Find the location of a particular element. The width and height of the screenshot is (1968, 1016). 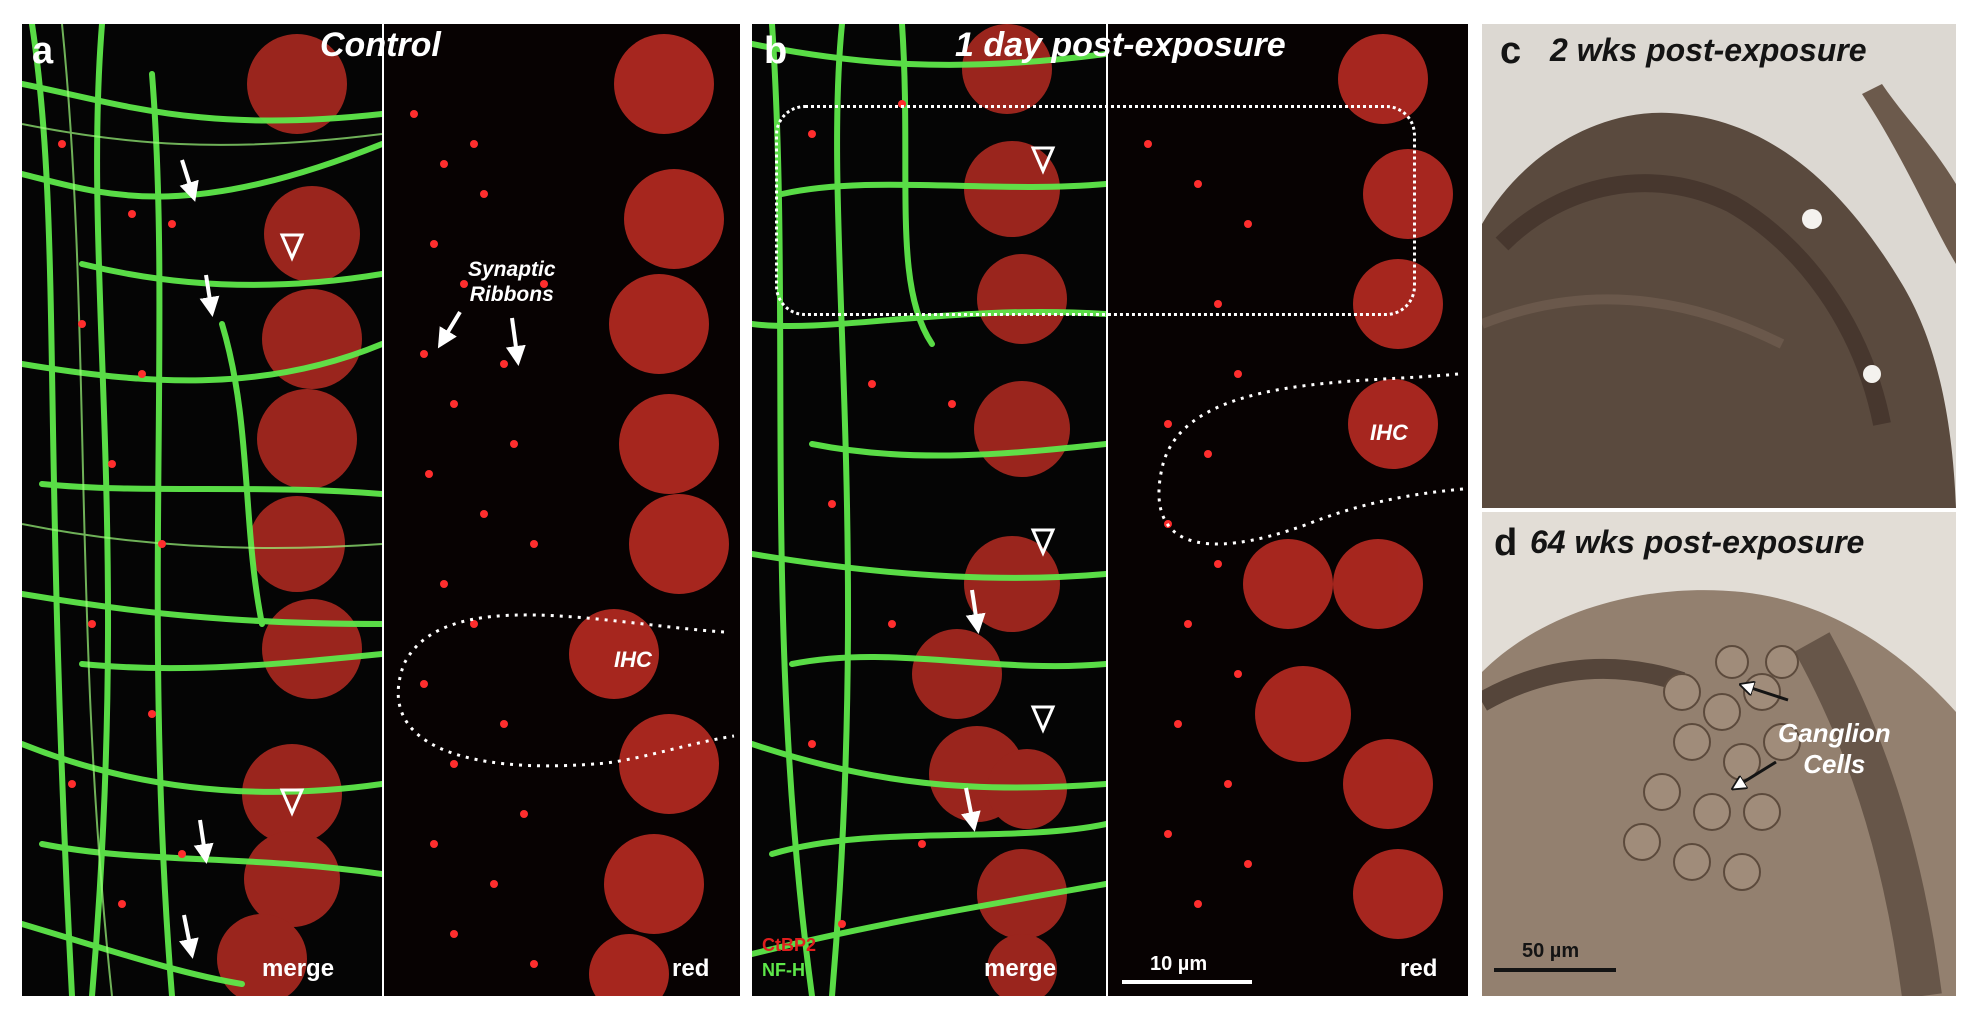

panel-c-title: 2 wks post-exposure is located at coordinates (1708, 50).